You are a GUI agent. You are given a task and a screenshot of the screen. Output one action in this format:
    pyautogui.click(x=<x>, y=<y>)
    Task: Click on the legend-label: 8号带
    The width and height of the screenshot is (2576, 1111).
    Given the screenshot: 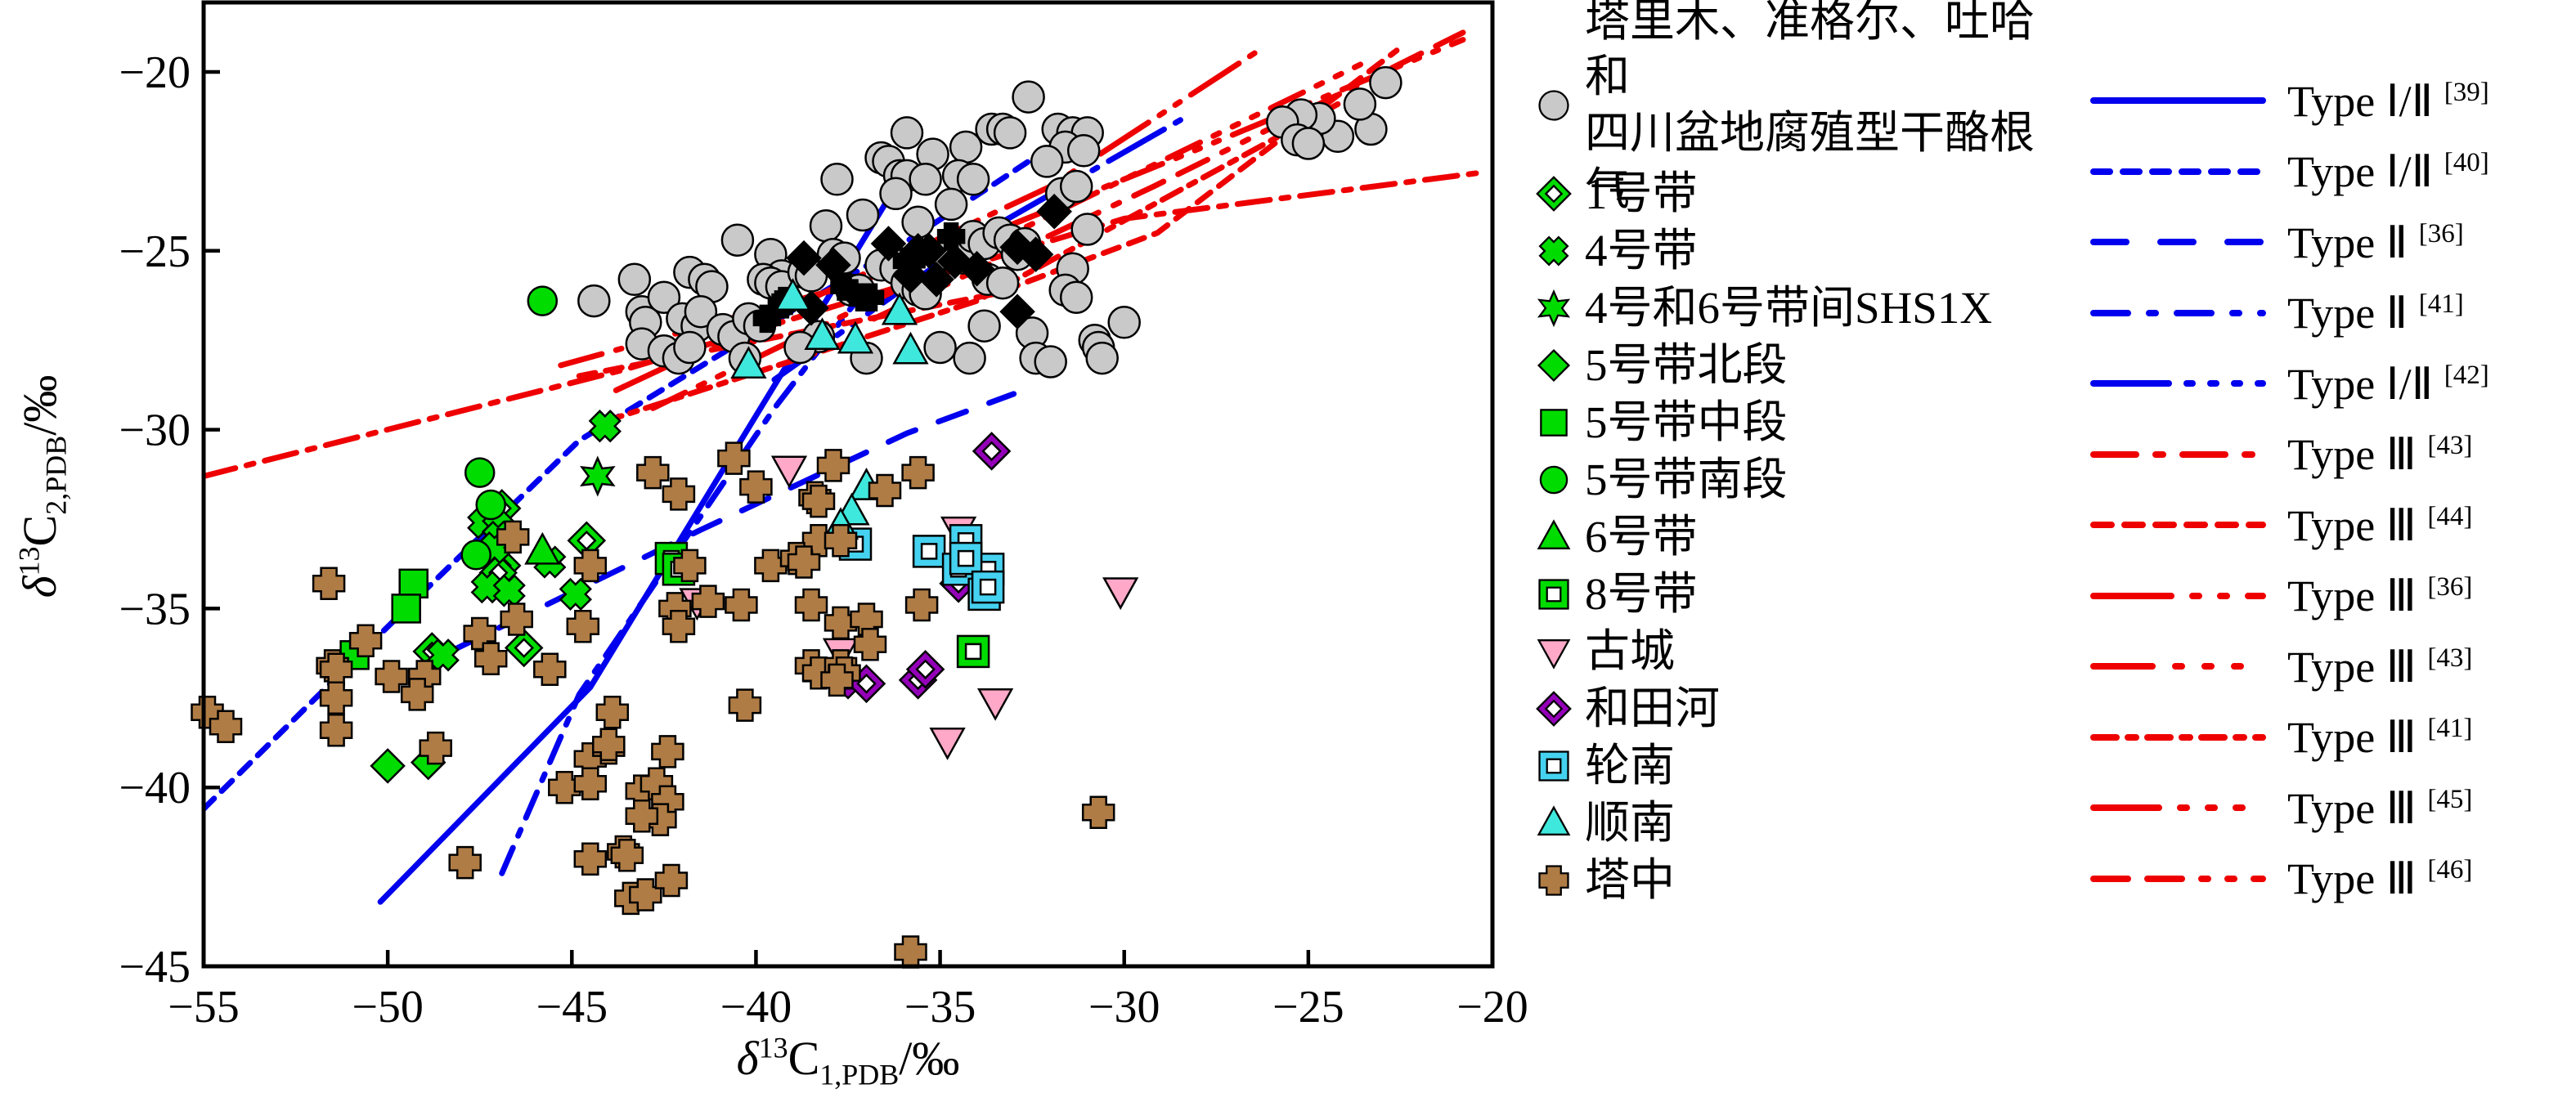 What is the action you would take?
    pyautogui.click(x=1642, y=593)
    